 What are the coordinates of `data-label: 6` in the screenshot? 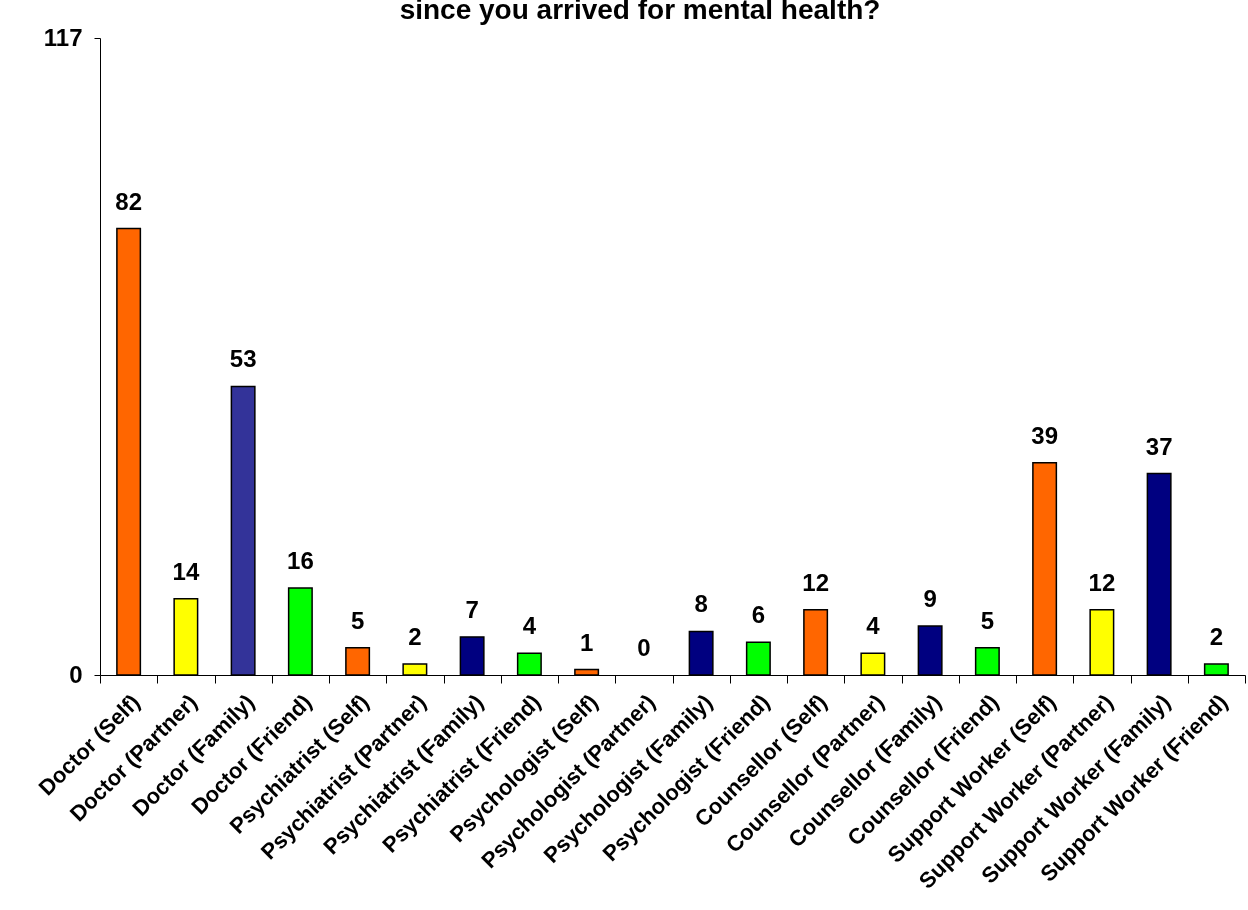 It's located at (758, 615).